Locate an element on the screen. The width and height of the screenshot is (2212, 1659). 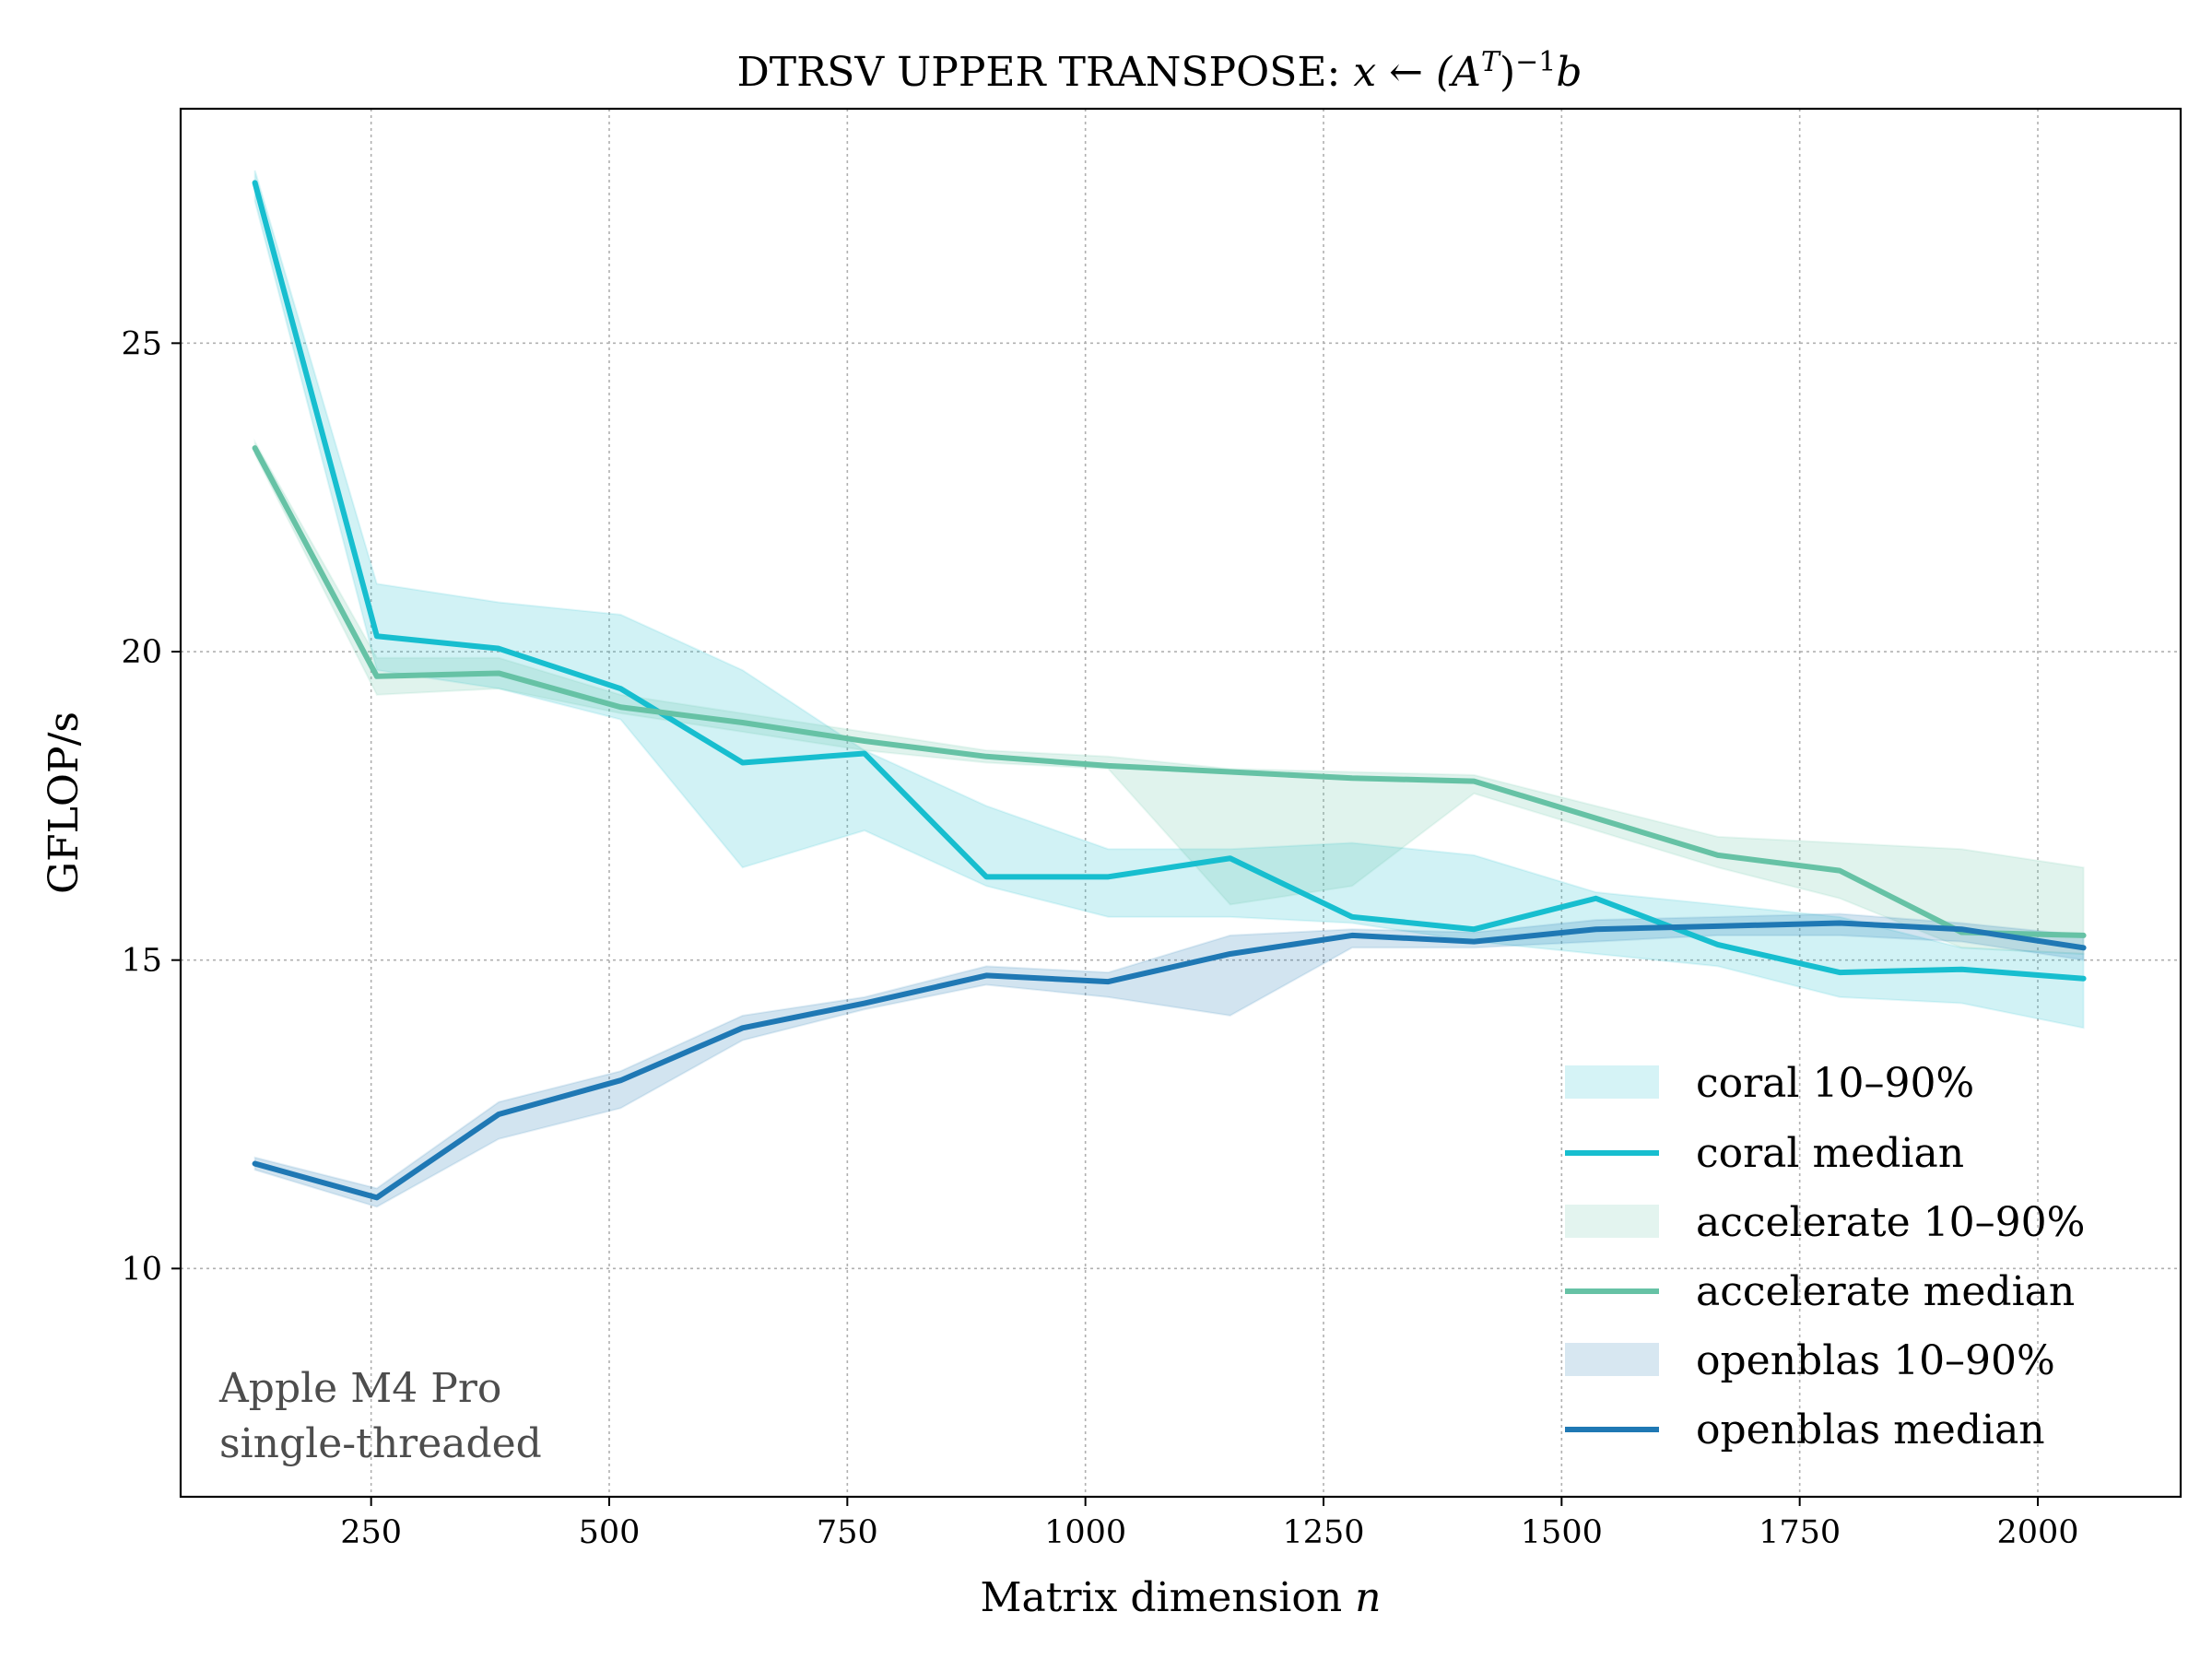
legend-swatch-coral-band is located at coordinates (1612, 1082).